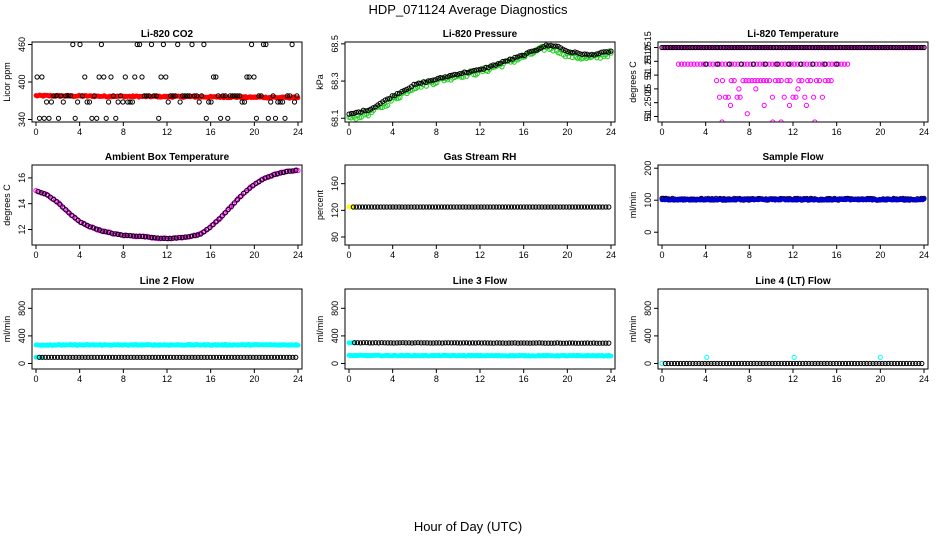 The width and height of the screenshot is (936, 540). Describe the element at coordinates (167, 157) in the screenshot. I see `panel-title: Ambient Box Temperature` at that location.